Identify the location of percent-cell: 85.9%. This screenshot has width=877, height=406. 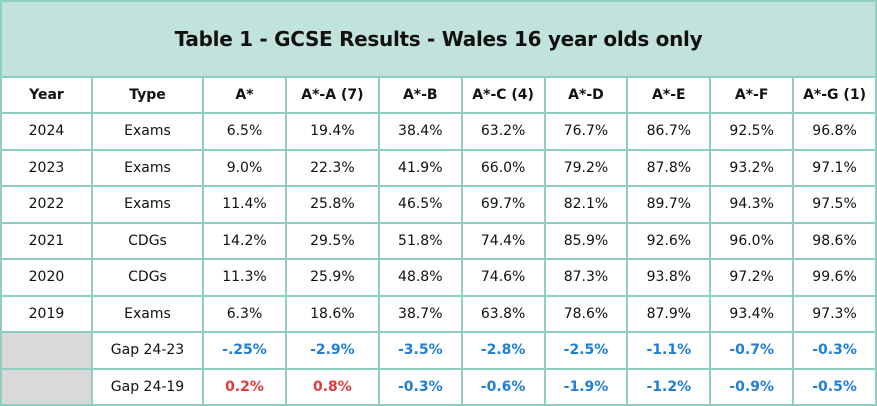
(586, 240).